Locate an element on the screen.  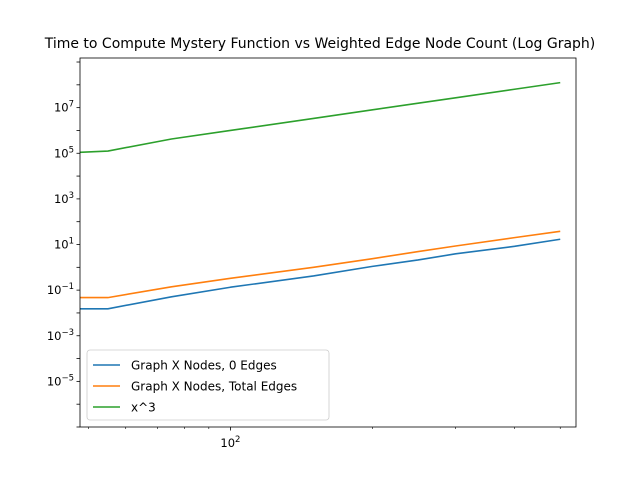
y-tick-label: 10⁻⁵ is located at coordinates (60, 380).